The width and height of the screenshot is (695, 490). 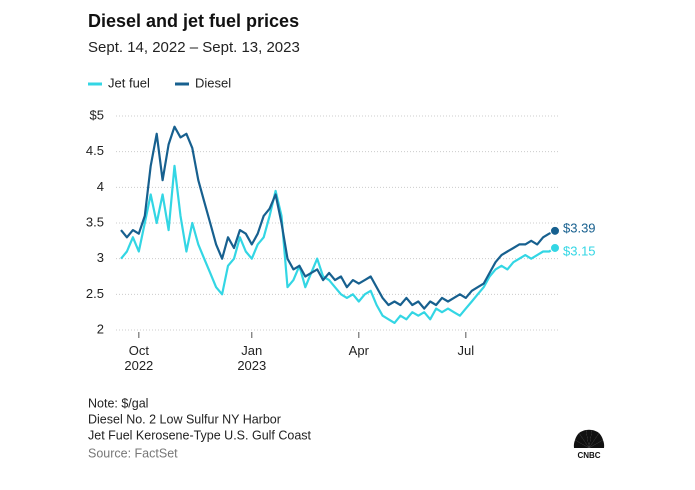 I want to click on chart-subtitle: Sept. 14, 2022 – Sept. 13, 2023, so click(x=194, y=47).